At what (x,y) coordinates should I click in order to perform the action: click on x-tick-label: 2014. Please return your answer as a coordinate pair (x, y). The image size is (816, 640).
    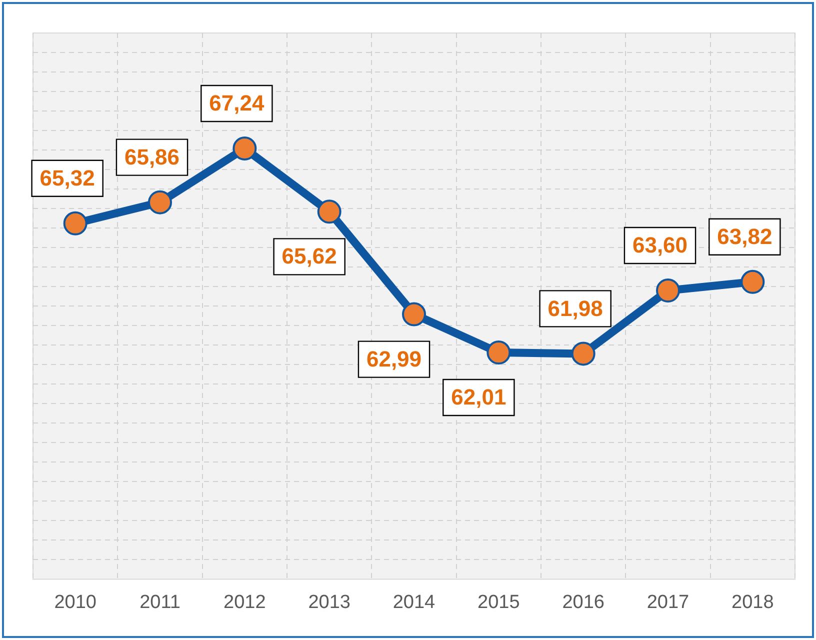
    Looking at the image, I should click on (414, 602).